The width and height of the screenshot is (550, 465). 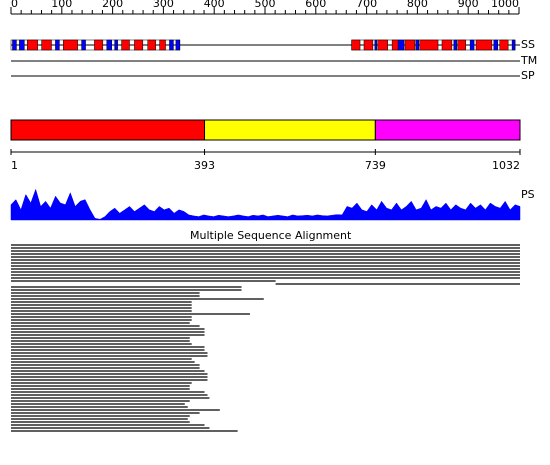 What do you see at coordinates (315, 5) in the screenshot?
I see `ruler-label: 600` at bounding box center [315, 5].